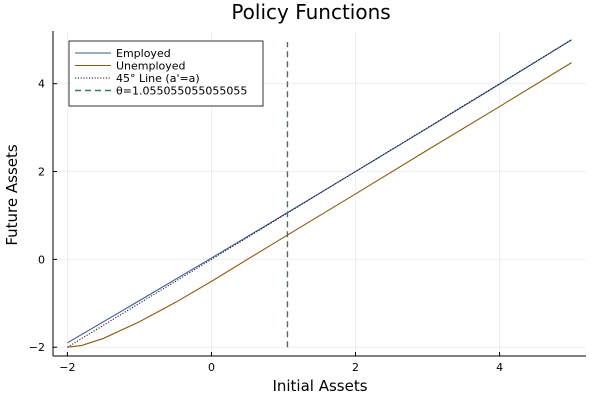  I want to click on chart-title: Policy Functions, so click(310, 12).